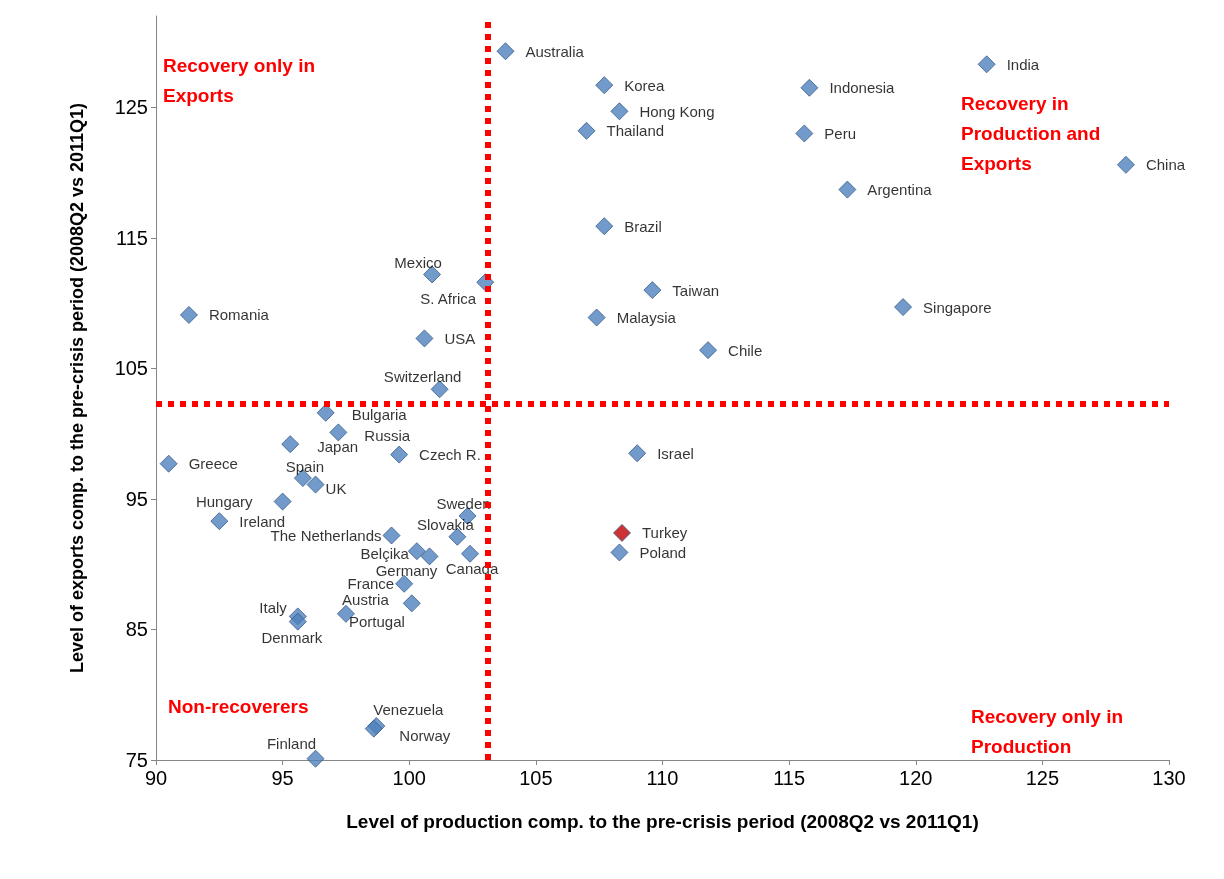 This screenshot has width=1224, height=879. I want to click on annotation: Korea, so click(644, 85).